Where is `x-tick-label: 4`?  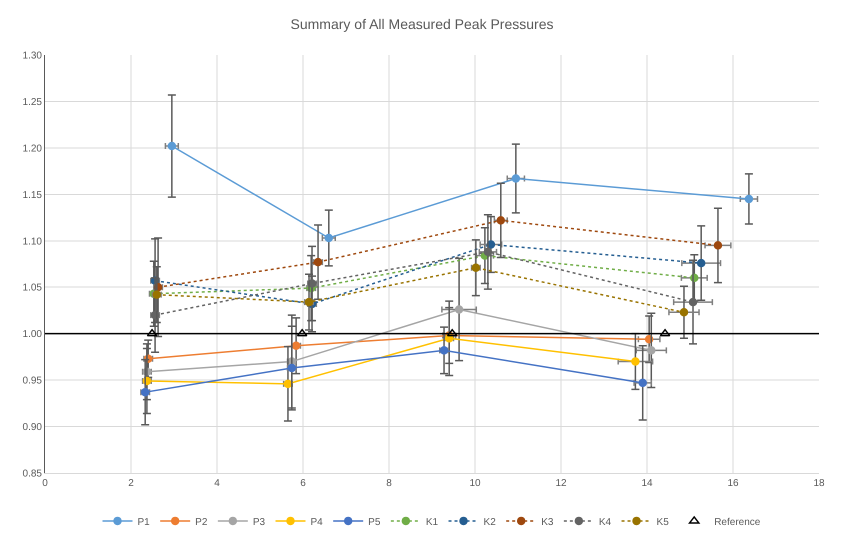 x-tick-label: 4 is located at coordinates (217, 483).